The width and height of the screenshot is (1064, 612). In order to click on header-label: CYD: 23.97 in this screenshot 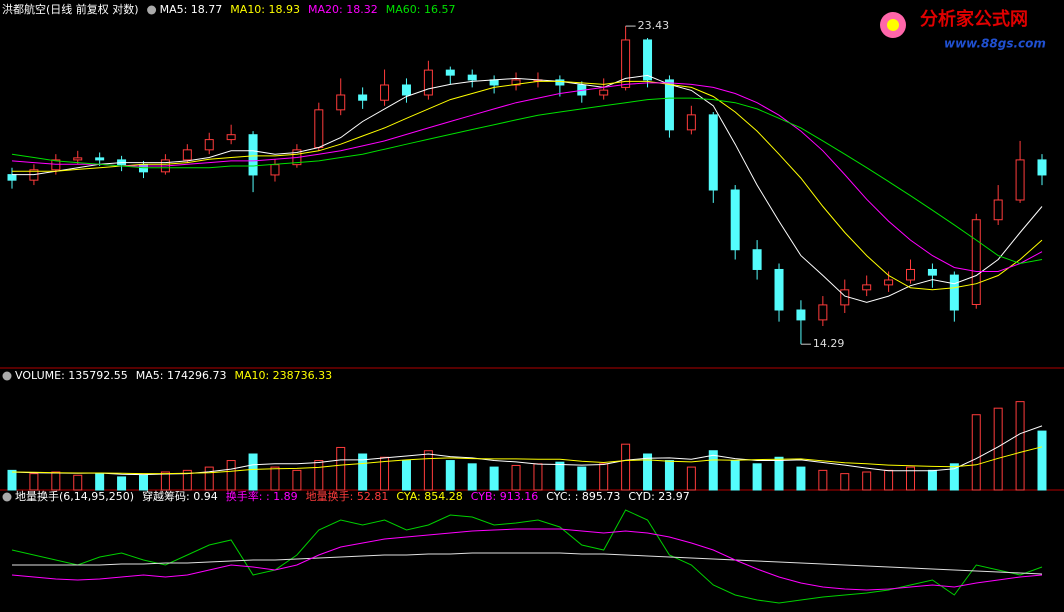, I will do `click(658, 496)`.